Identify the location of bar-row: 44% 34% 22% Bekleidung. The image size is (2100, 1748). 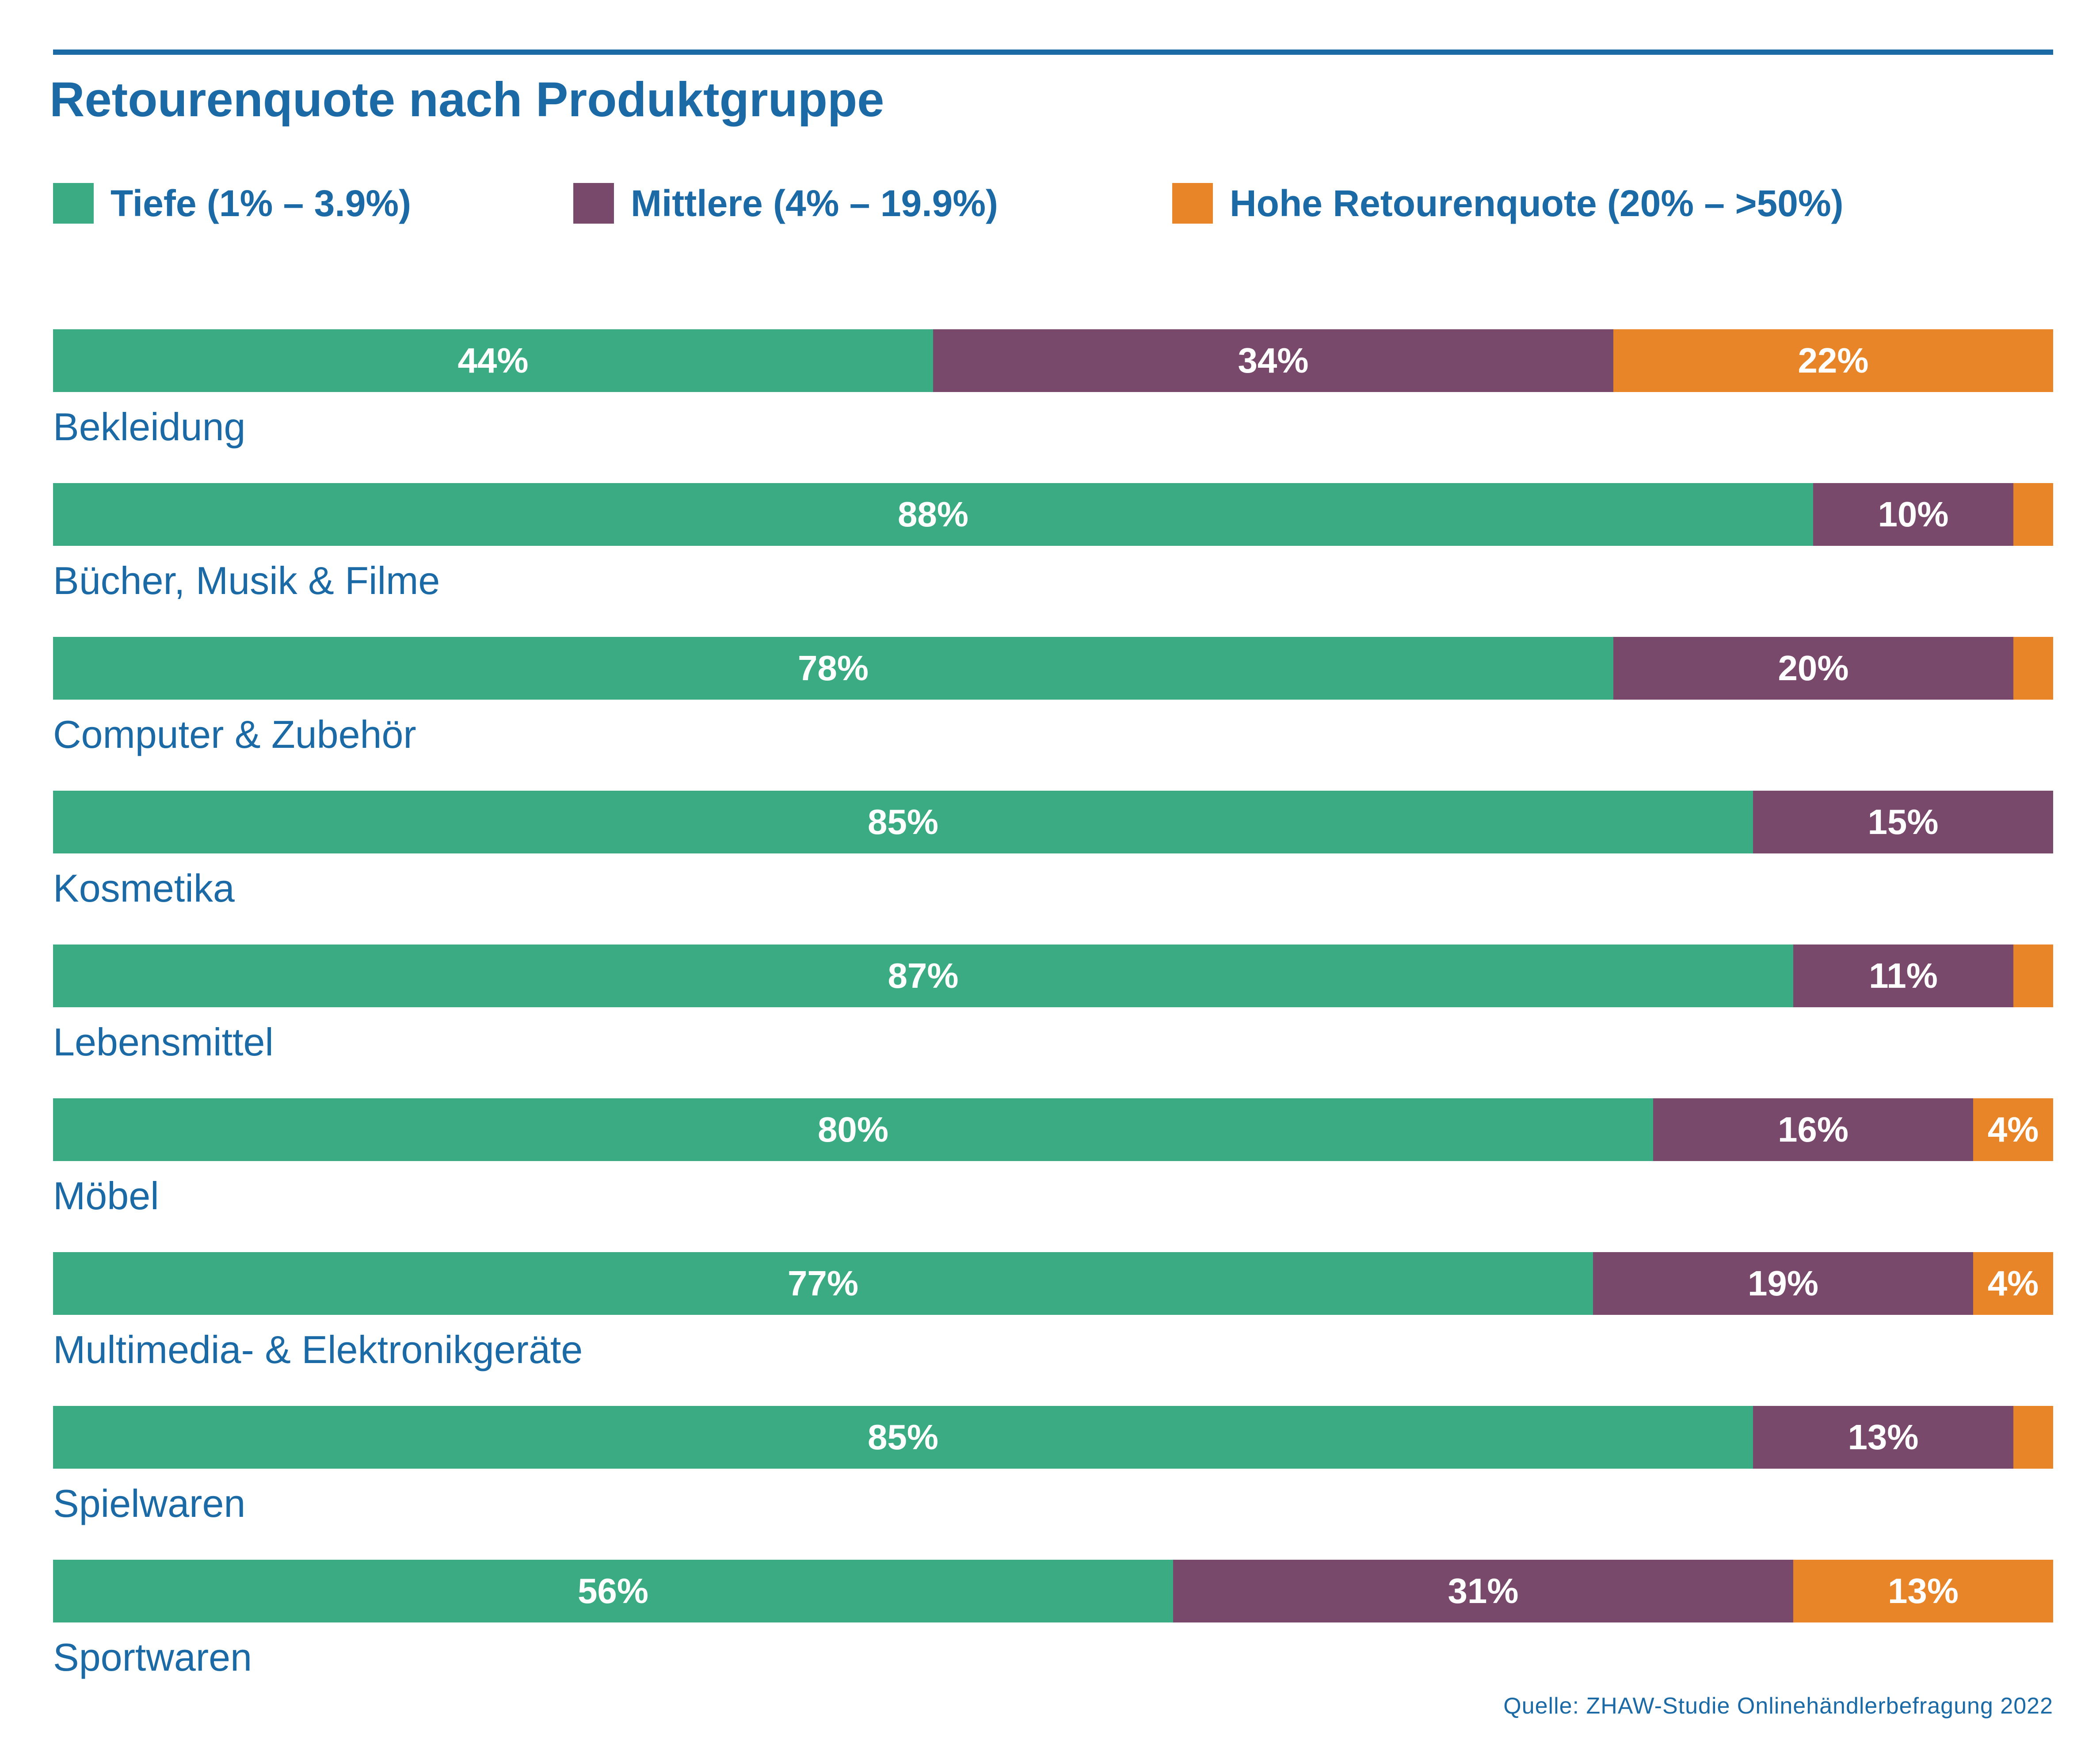
(1053, 391).